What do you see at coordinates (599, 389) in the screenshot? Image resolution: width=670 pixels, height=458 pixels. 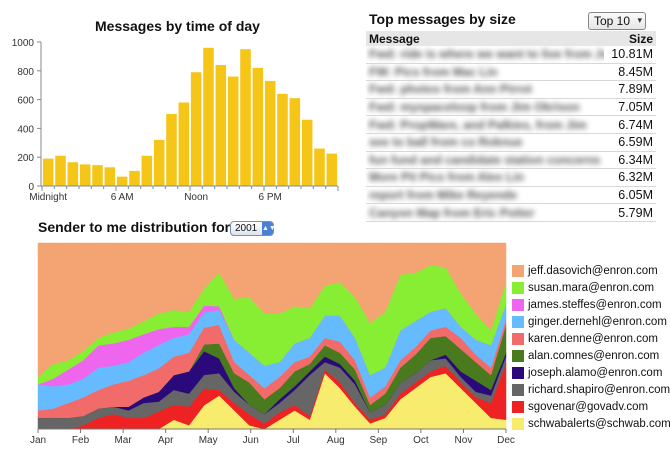 I see `legend-label: richard.shapiro@enron.com` at bounding box center [599, 389].